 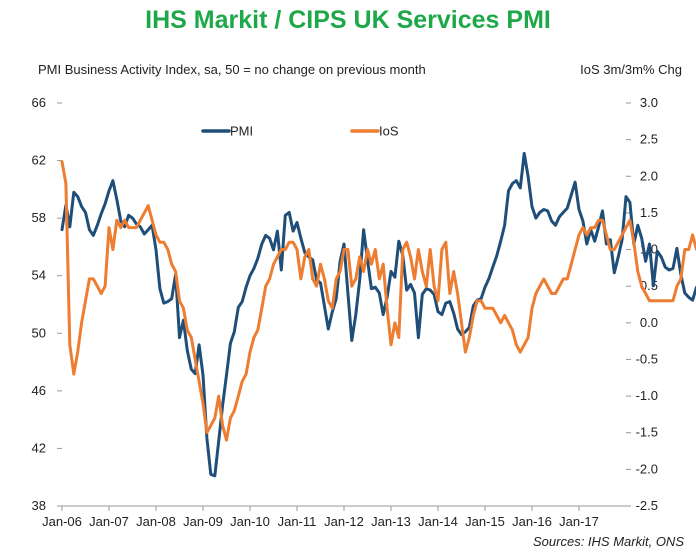 What do you see at coordinates (39, 275) in the screenshot?
I see `left-tick-label: 54` at bounding box center [39, 275].